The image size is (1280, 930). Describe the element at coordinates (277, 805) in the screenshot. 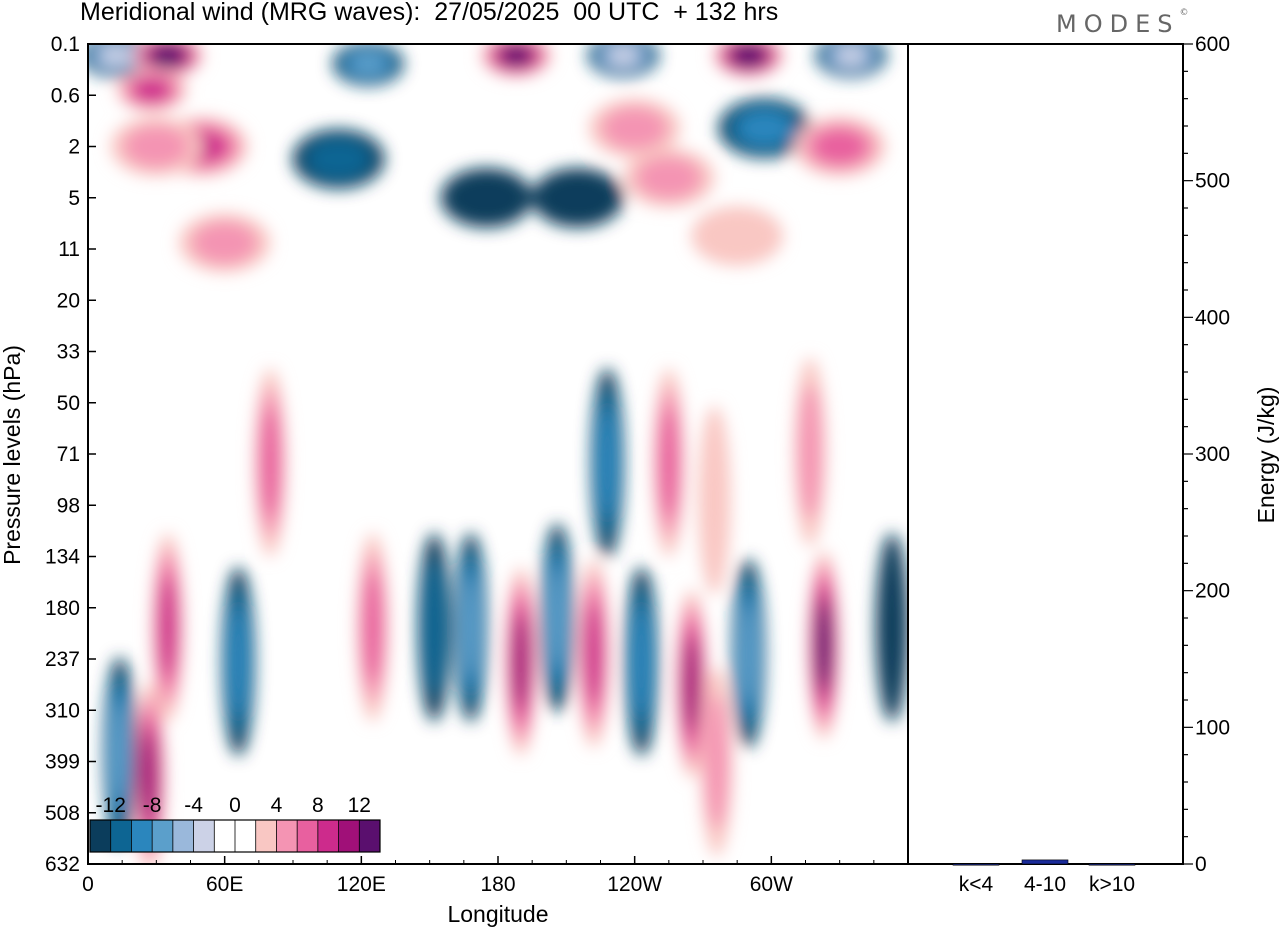

I see `colorbar-label: 4` at that location.